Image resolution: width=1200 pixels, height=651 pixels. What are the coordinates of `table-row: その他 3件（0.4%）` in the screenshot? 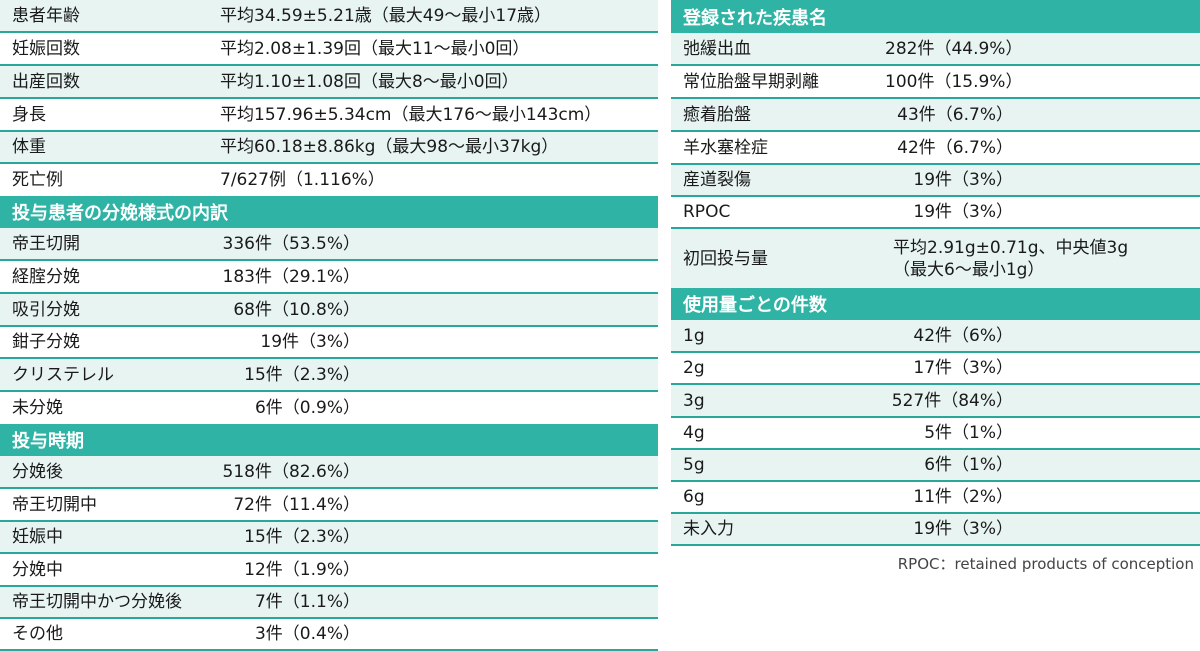 It's located at (329, 635).